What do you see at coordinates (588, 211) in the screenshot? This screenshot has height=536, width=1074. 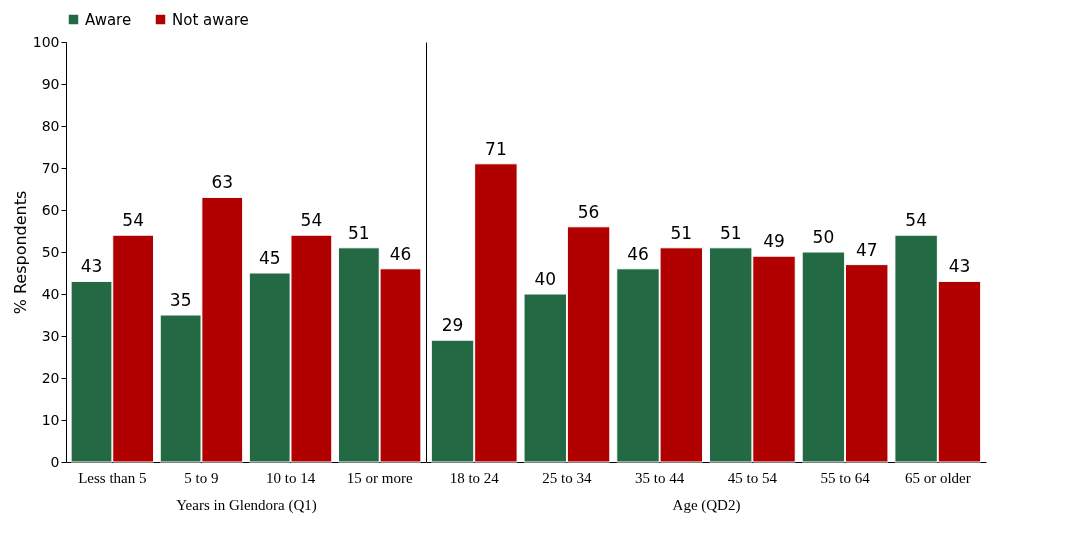 I see `data-label: 56` at bounding box center [588, 211].